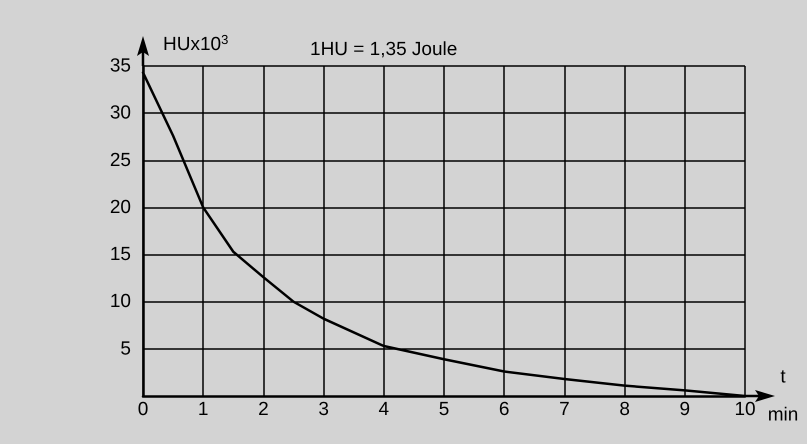 The image size is (807, 444). Describe the element at coordinates (745, 409) in the screenshot. I see `x-tick-label: 10` at that location.